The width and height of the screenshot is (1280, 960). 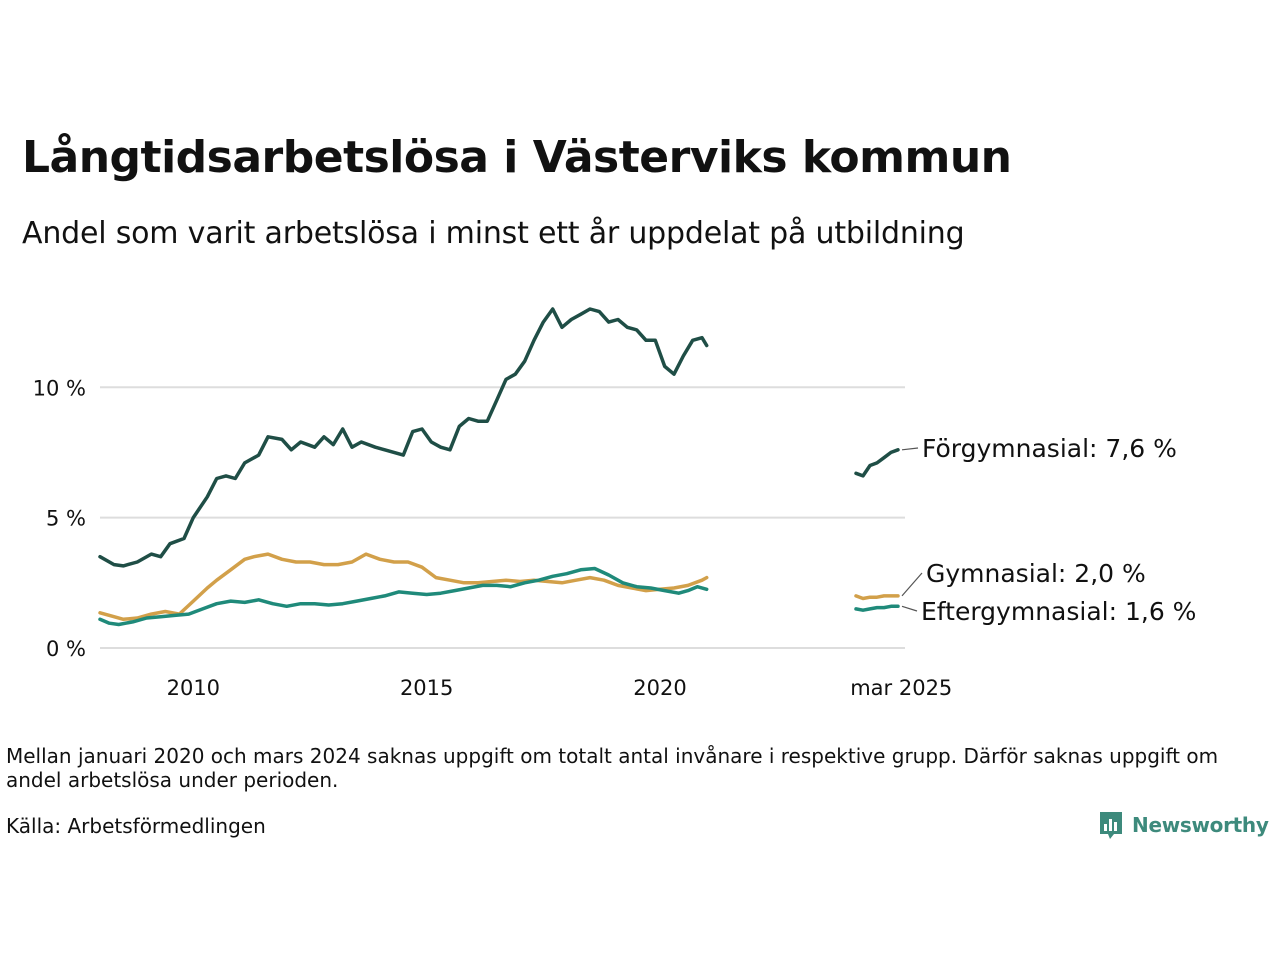 I want to click on y-tick-label: 0 %, so click(x=66, y=649).